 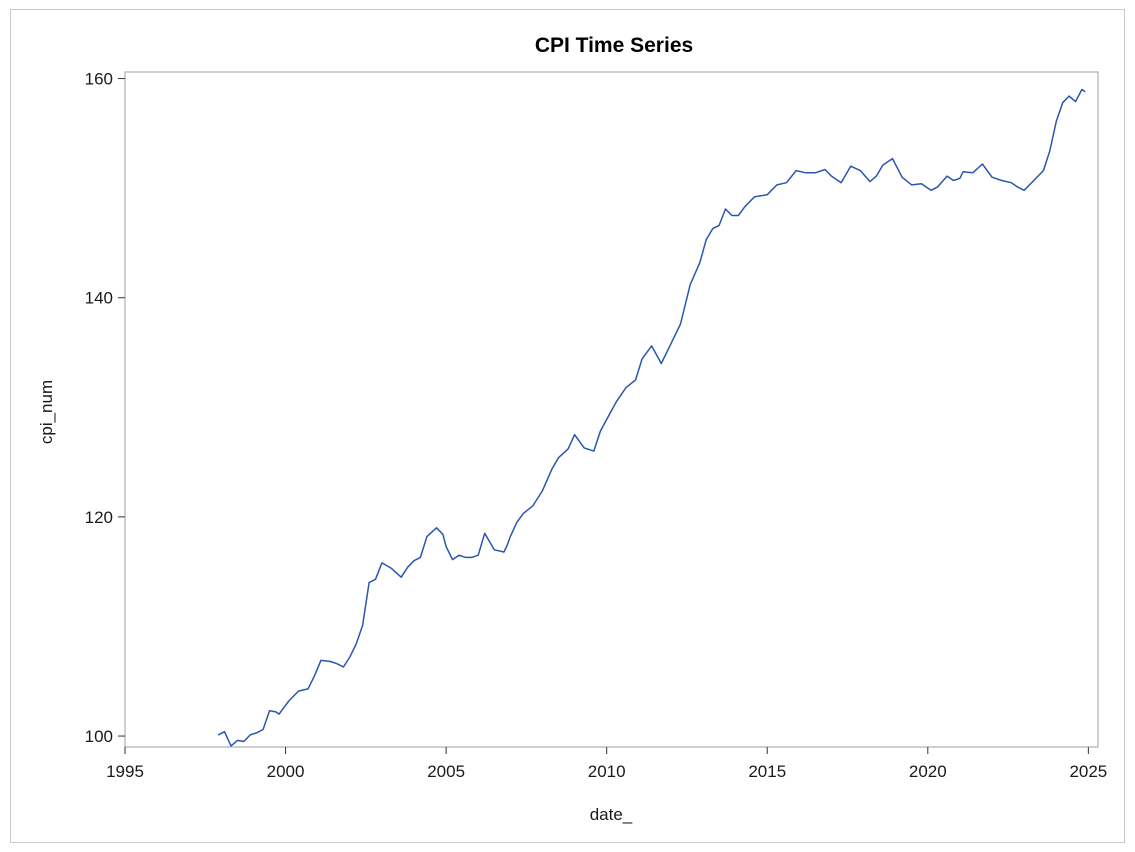 I want to click on y-tick-label-160: 160, so click(x=99, y=79).